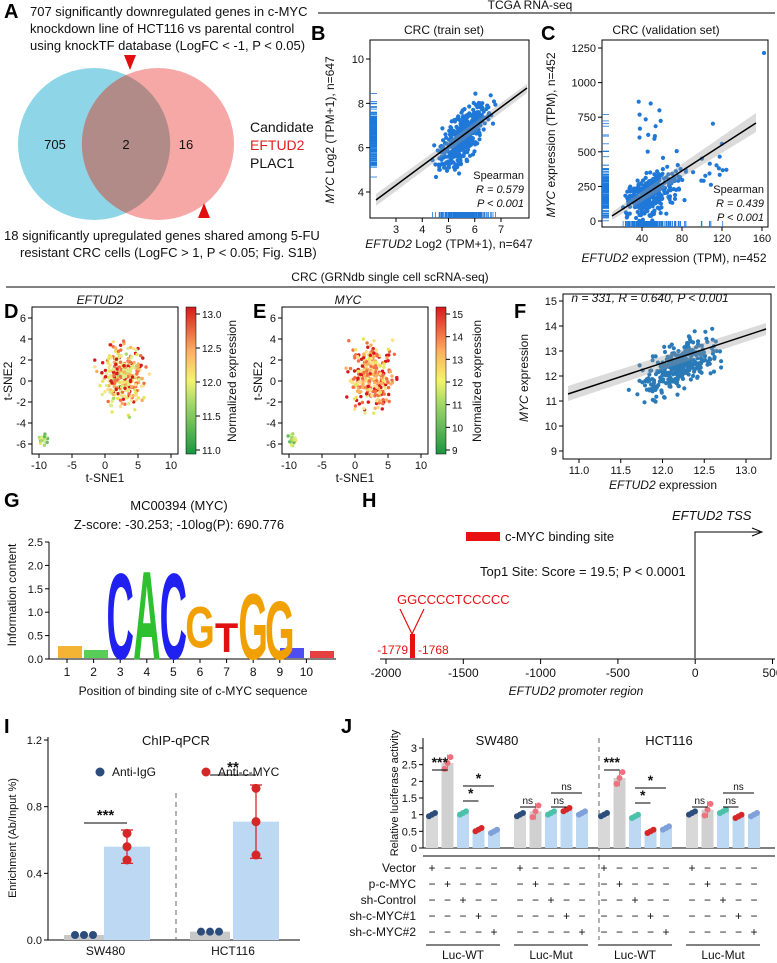 The image size is (777, 963). Describe the element at coordinates (119, 618) in the screenshot. I see `motif-letter-c: C` at that location.